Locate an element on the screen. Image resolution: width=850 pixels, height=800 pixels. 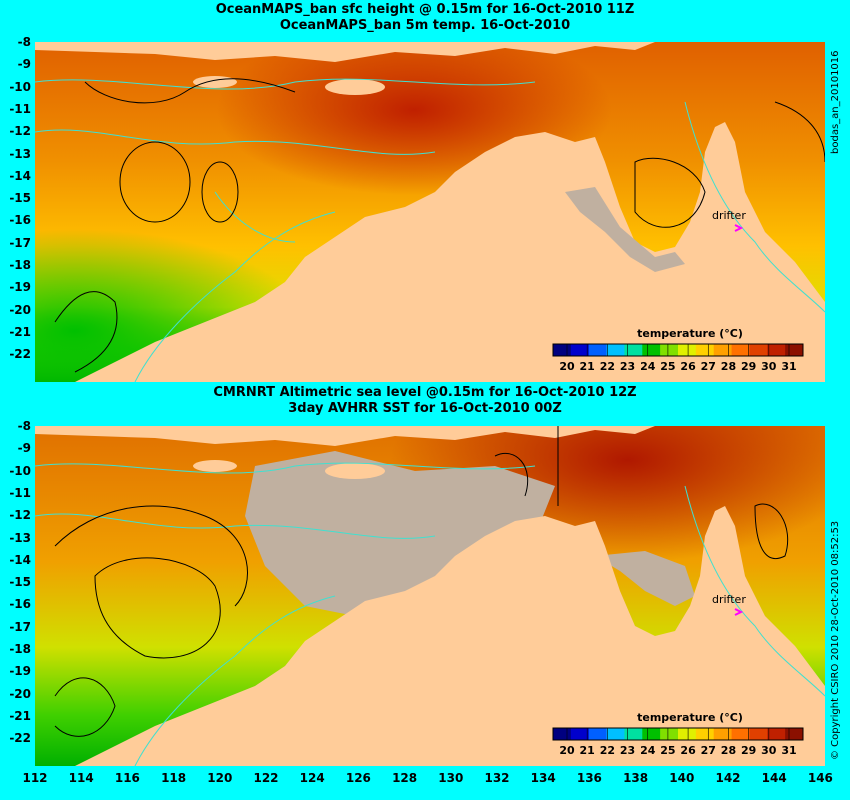
colorbar-tick-label: 31 is located at coordinates (788, 750).